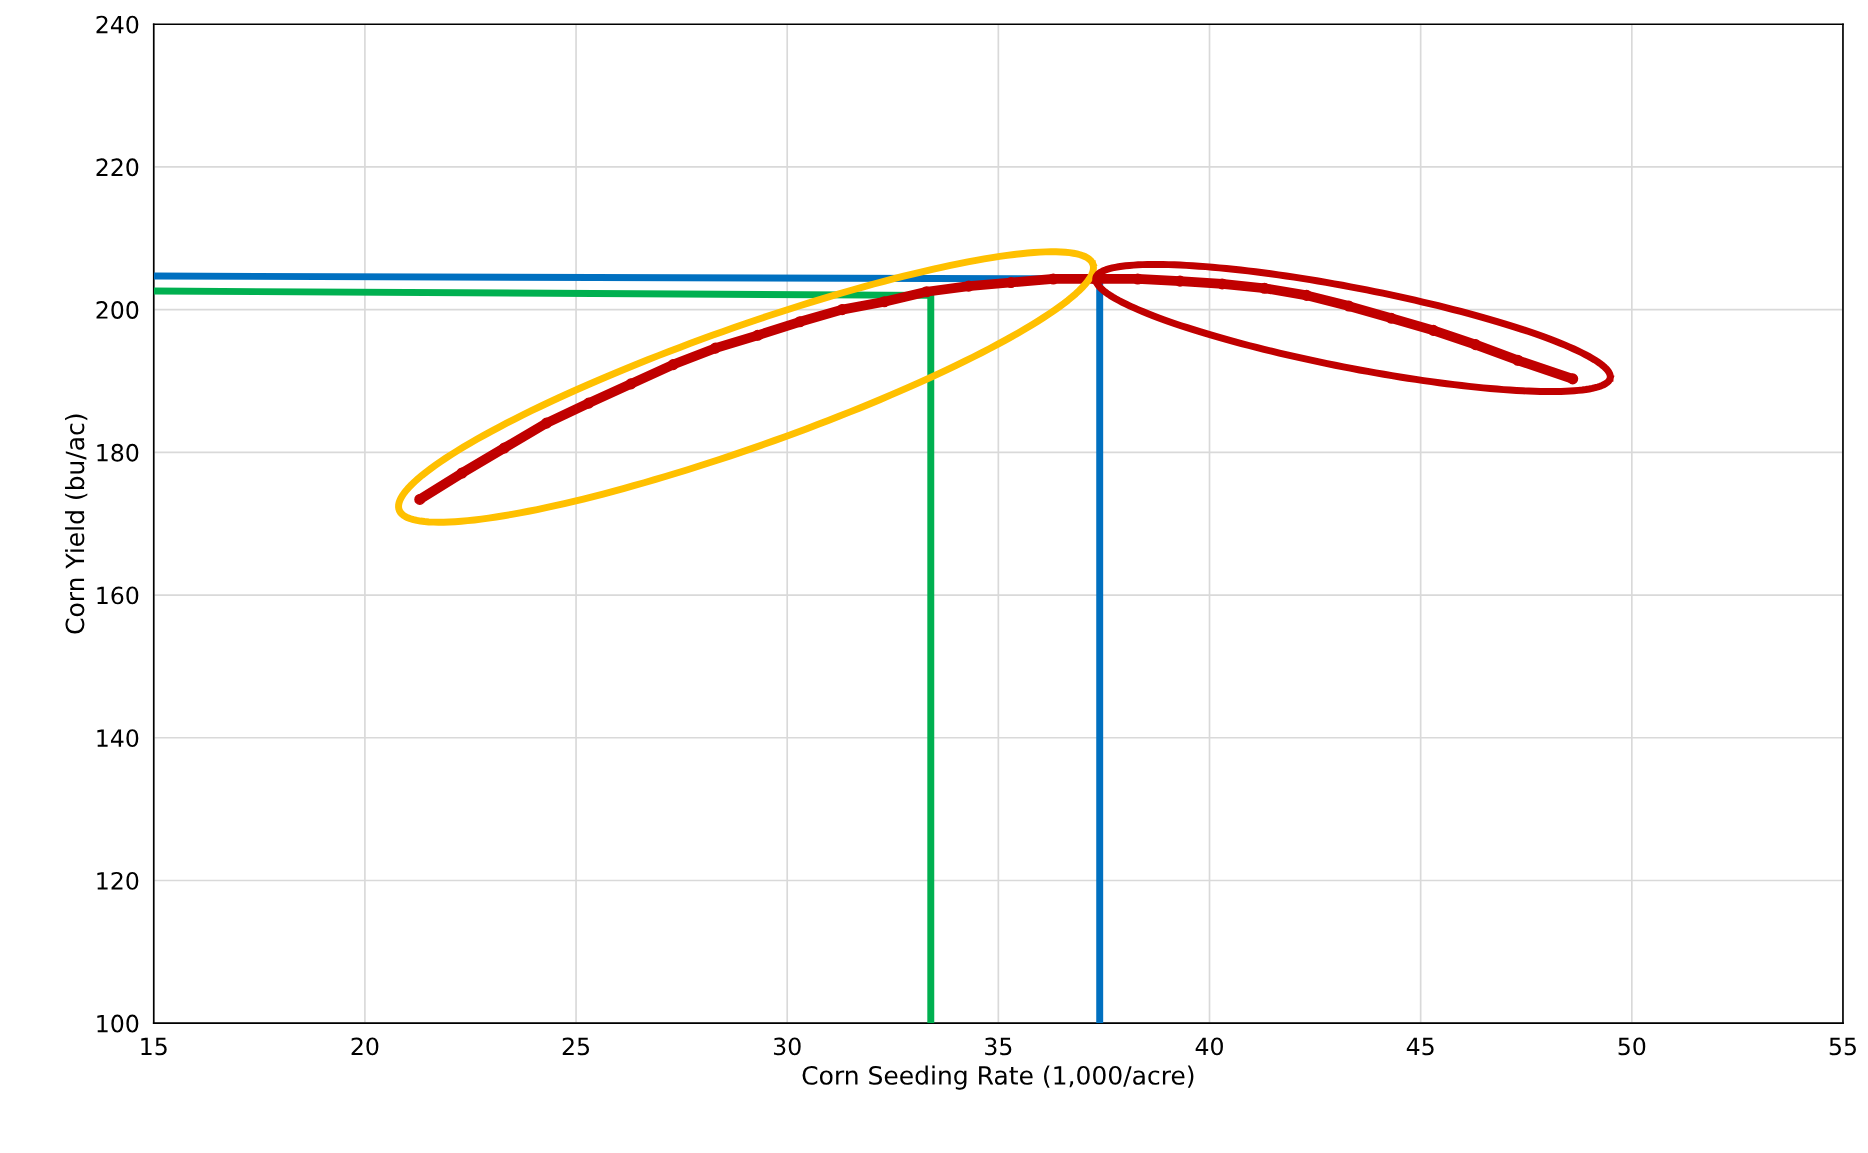 The width and height of the screenshot is (1868, 1153). What do you see at coordinates (1632, 1046) in the screenshot?
I see `x-tick-label: 50` at bounding box center [1632, 1046].